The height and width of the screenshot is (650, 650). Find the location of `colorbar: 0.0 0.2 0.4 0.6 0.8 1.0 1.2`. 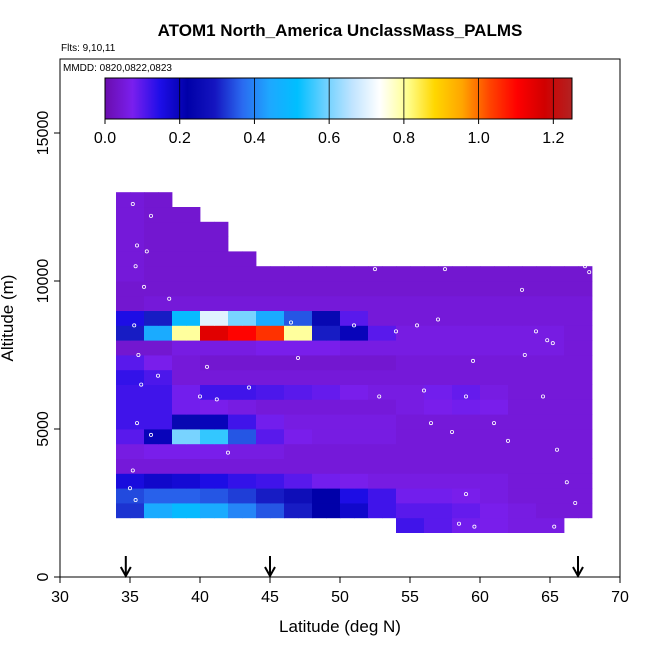

colorbar: 0.0 0.2 0.4 0.6 0.8 1.0 1.2 is located at coordinates (333, 112).